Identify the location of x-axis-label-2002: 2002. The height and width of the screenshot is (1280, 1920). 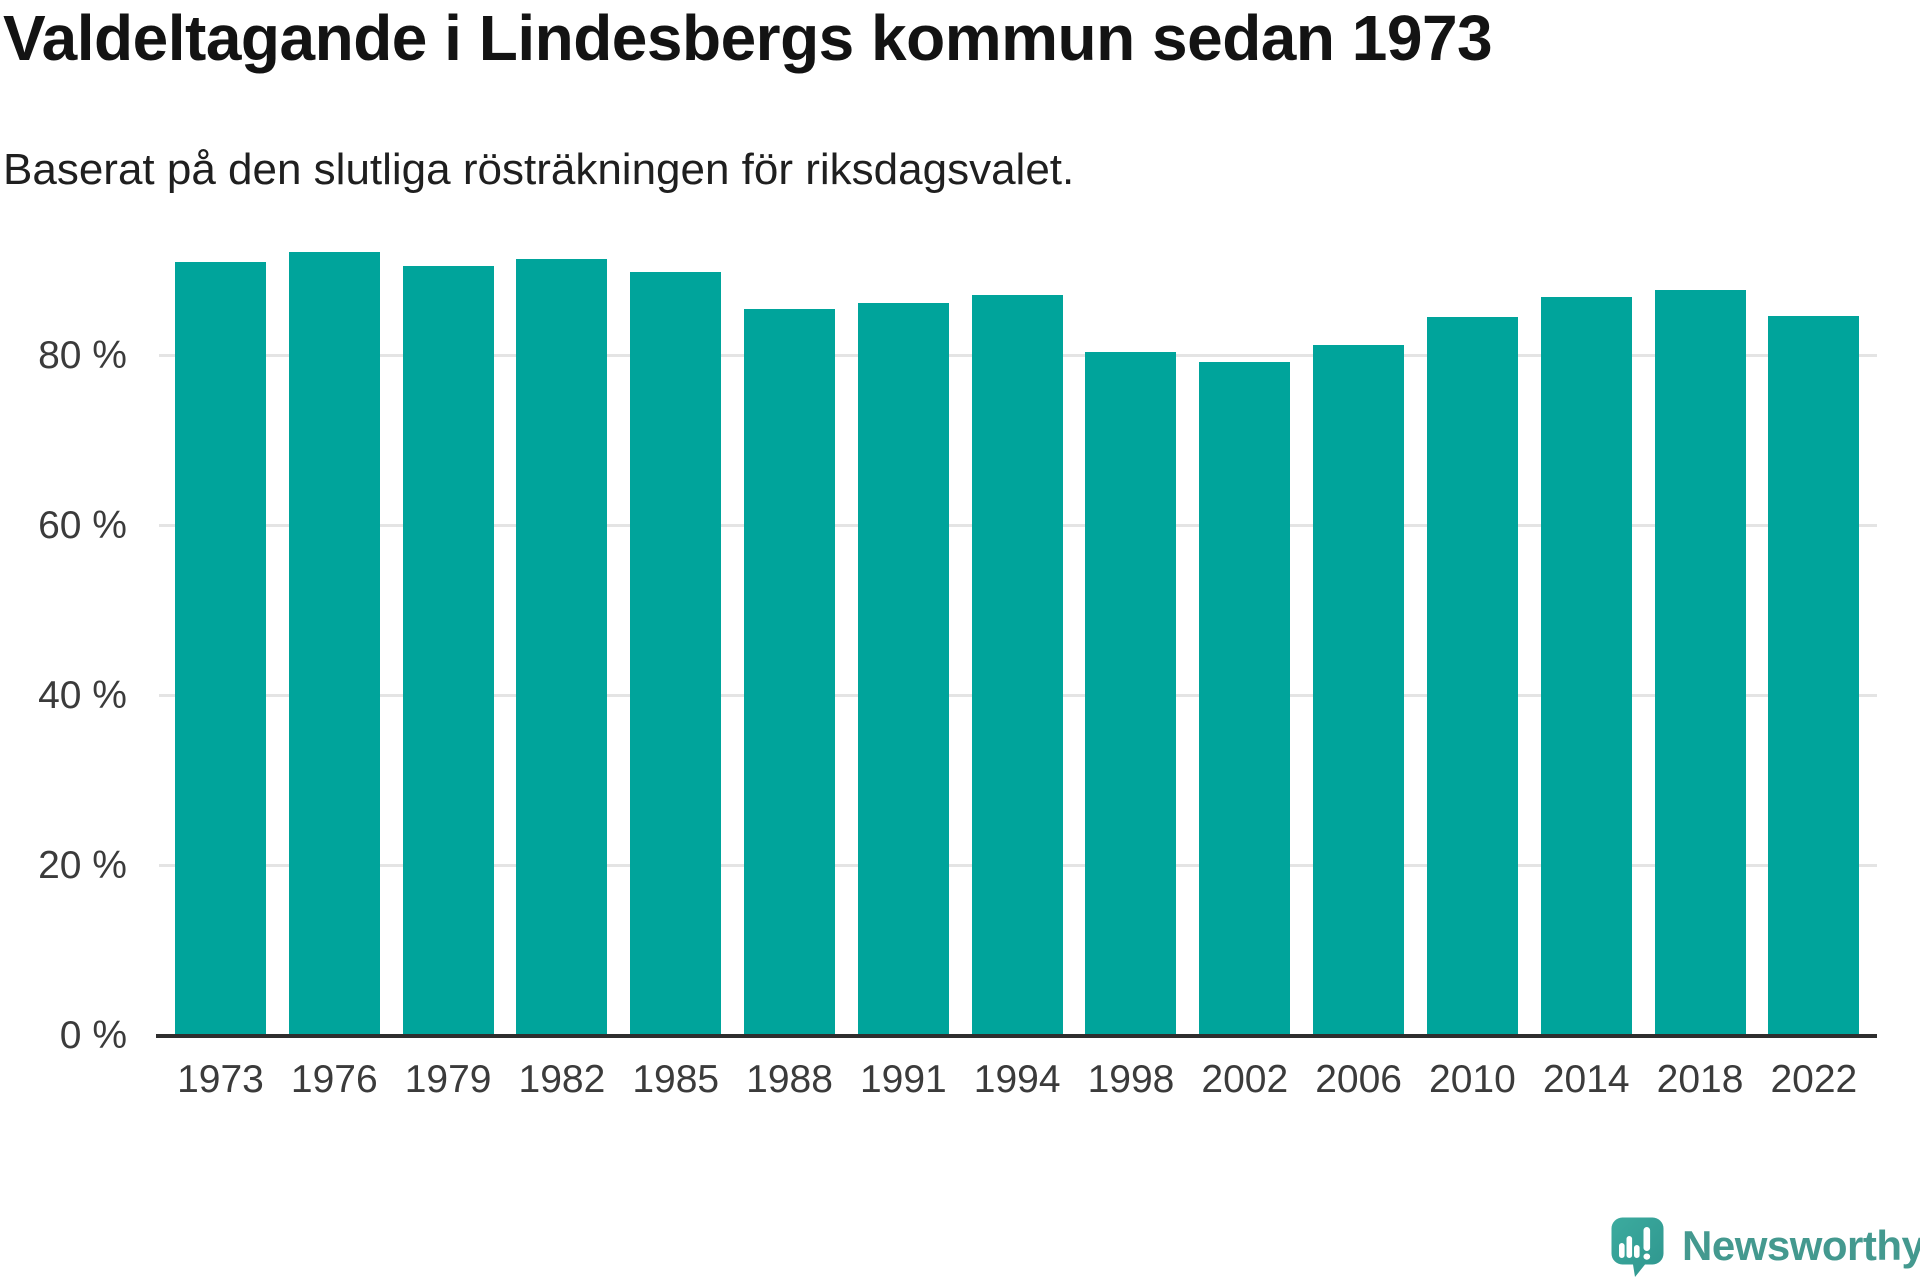
(1245, 1079).